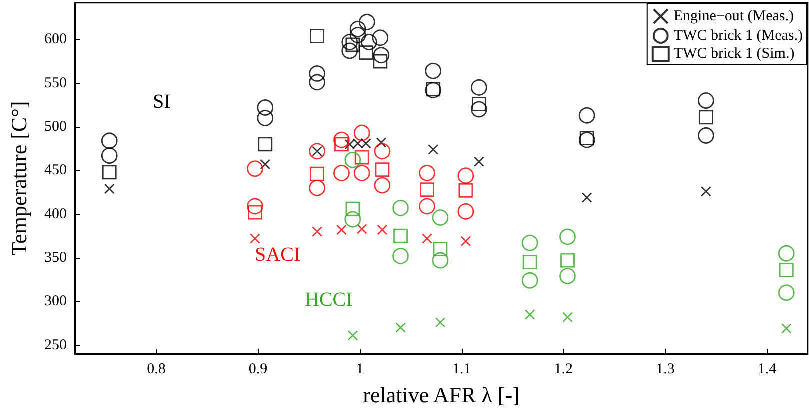  Describe the element at coordinates (156, 370) in the screenshot. I see `x-tick-label: 0.8` at that location.